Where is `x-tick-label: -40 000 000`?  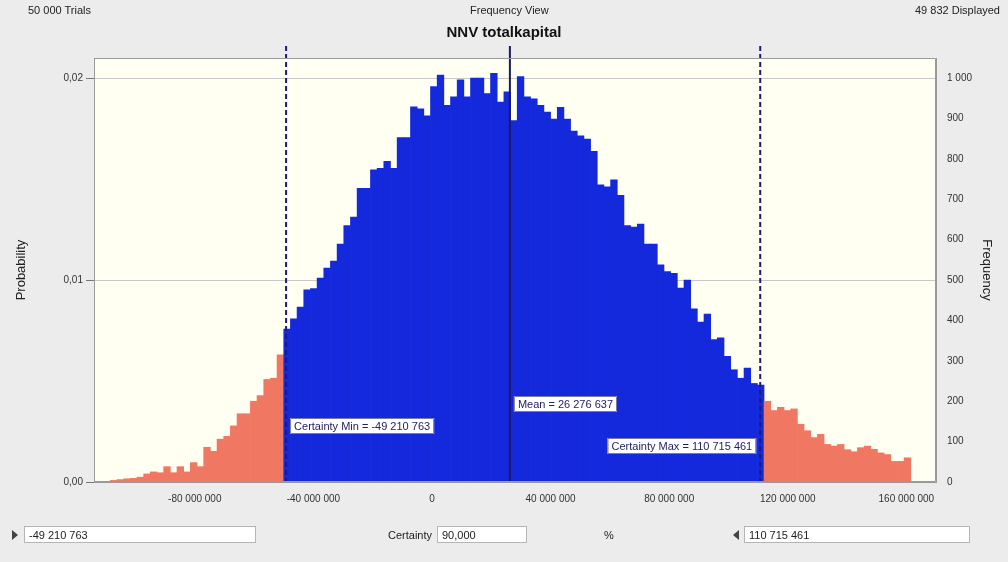
x-tick-label: -40 000 000 is located at coordinates (313, 498).